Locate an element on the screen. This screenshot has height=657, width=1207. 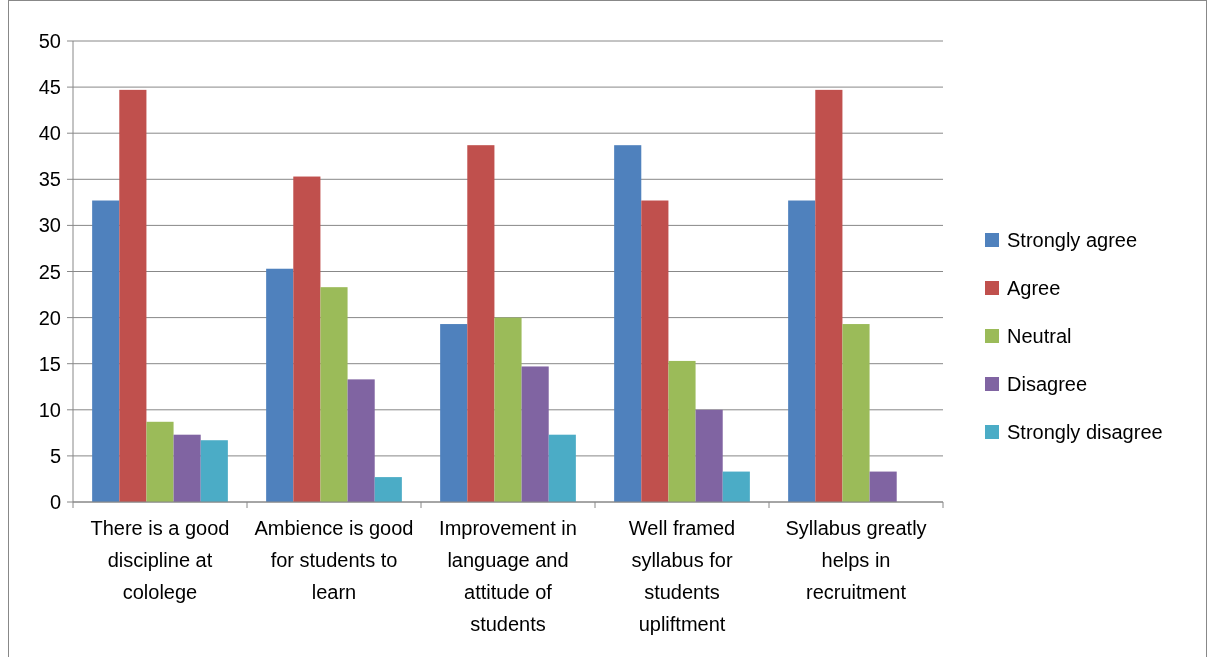
y-tick-label: 15 is located at coordinates (49, 363).